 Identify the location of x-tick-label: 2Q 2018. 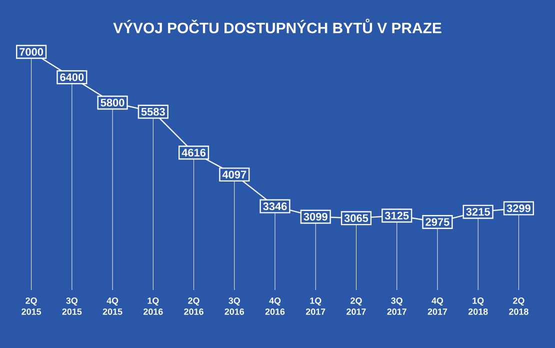
(518, 306).